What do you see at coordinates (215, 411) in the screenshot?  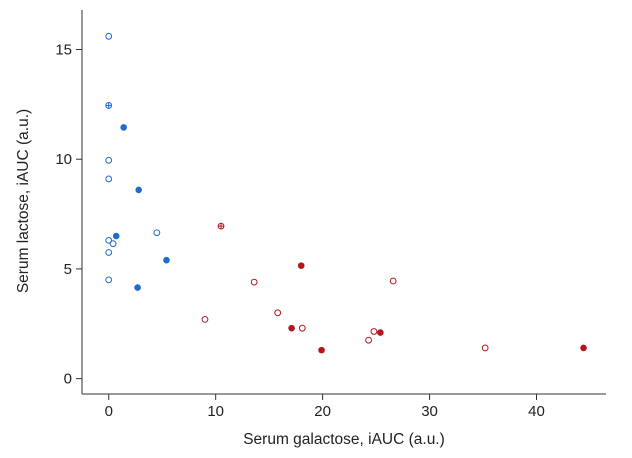 I see `x-tick-label: 10` at bounding box center [215, 411].